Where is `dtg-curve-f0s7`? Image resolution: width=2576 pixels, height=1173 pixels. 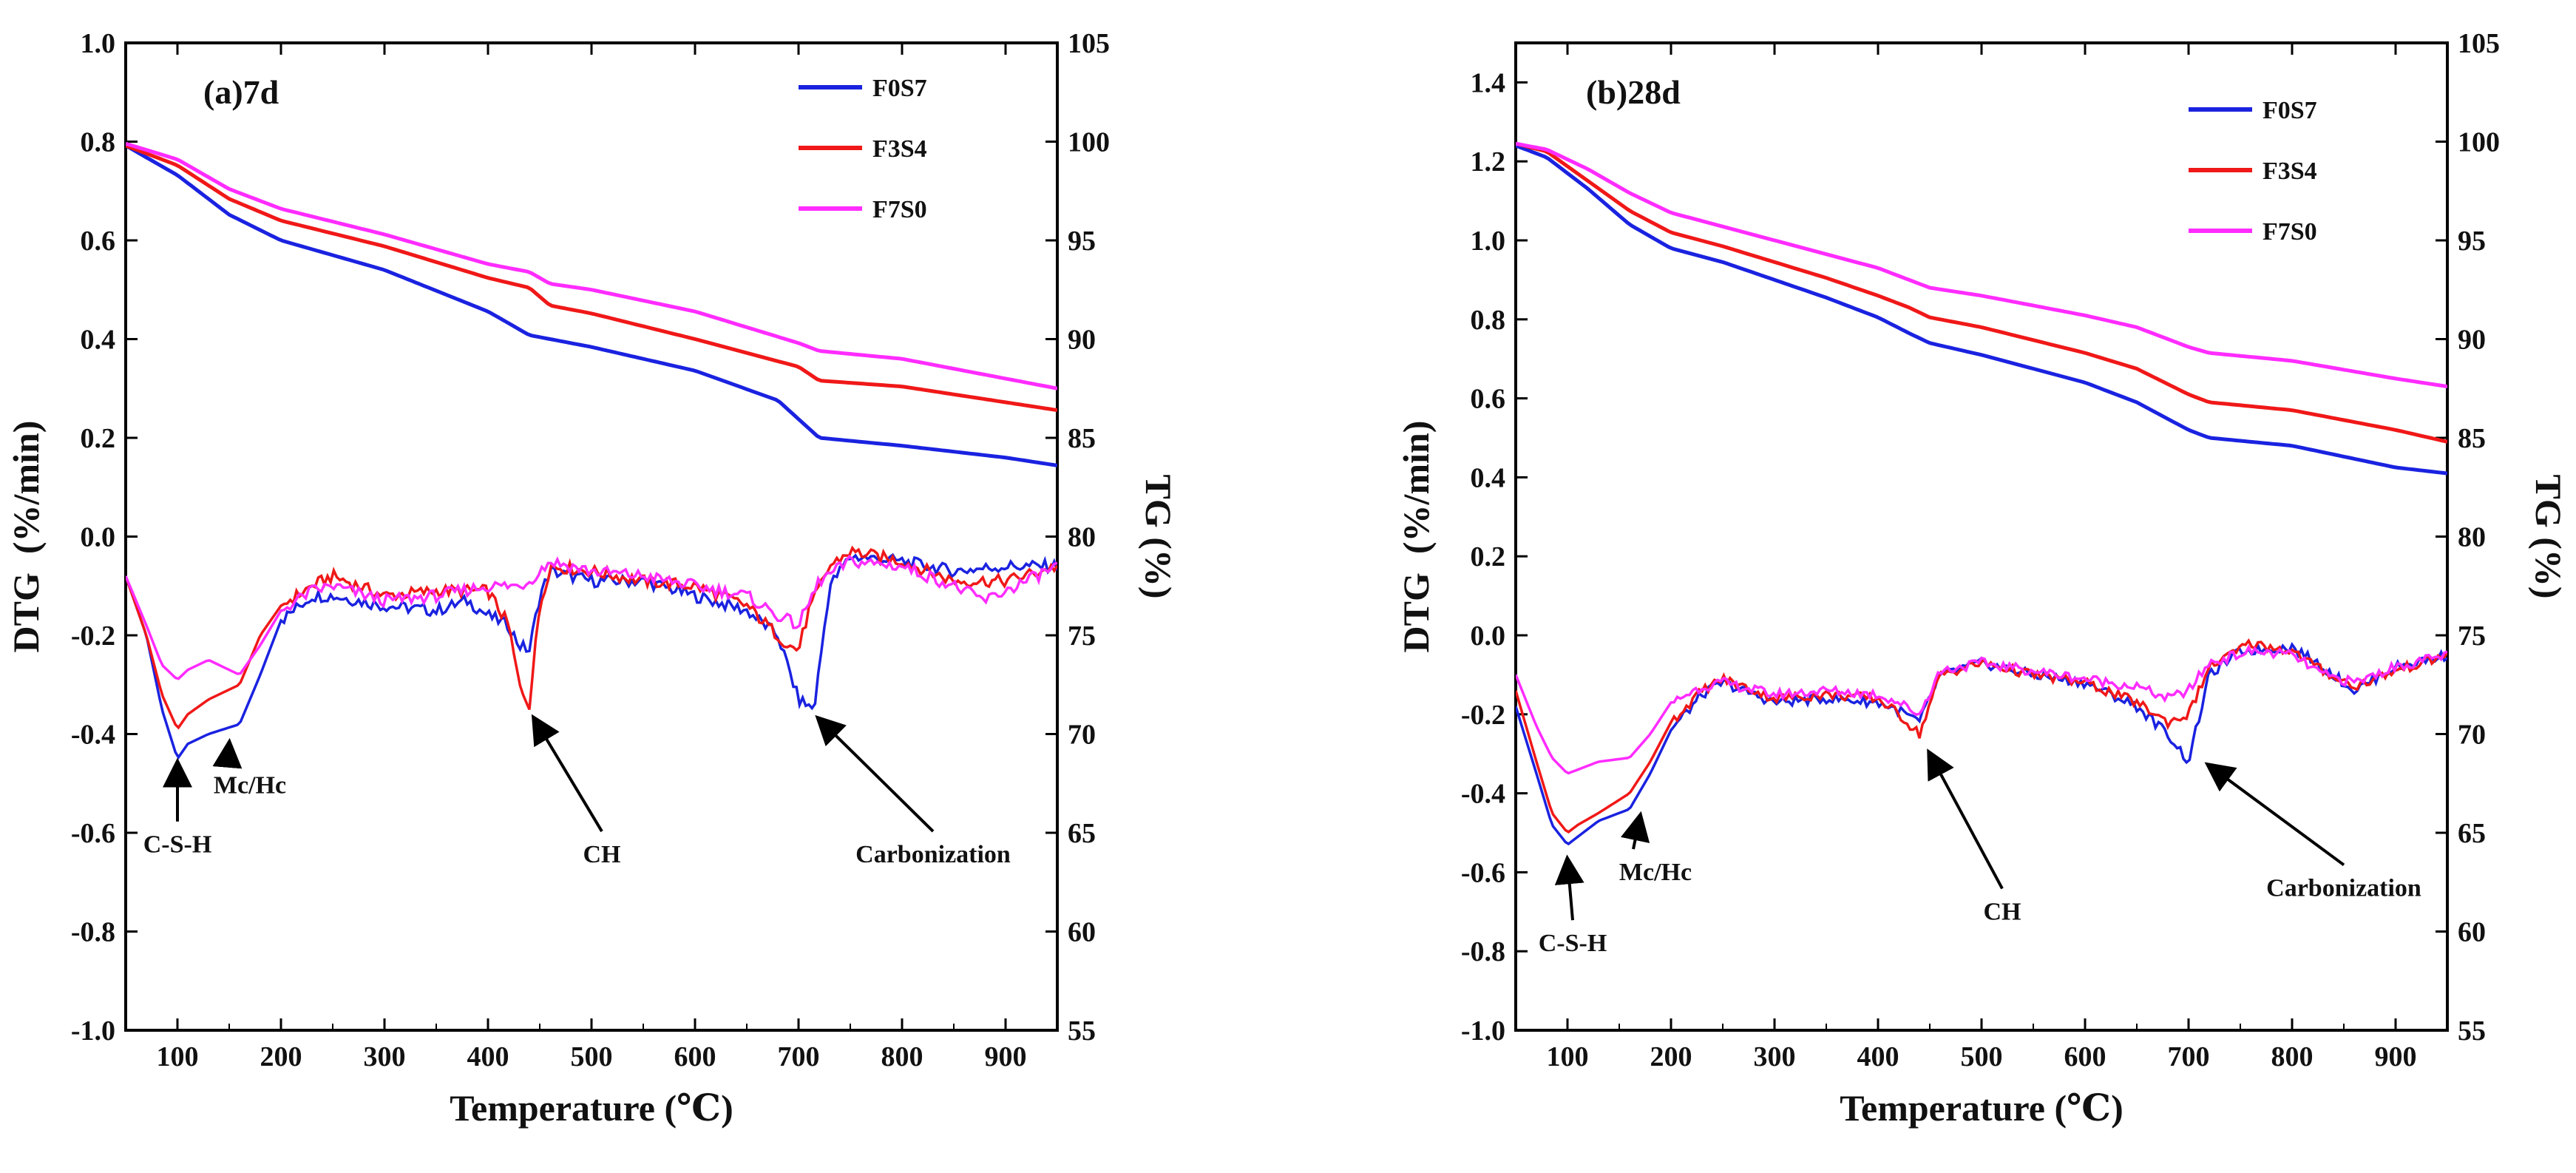
dtg-curve-f0s7 is located at coordinates (1981, 744).